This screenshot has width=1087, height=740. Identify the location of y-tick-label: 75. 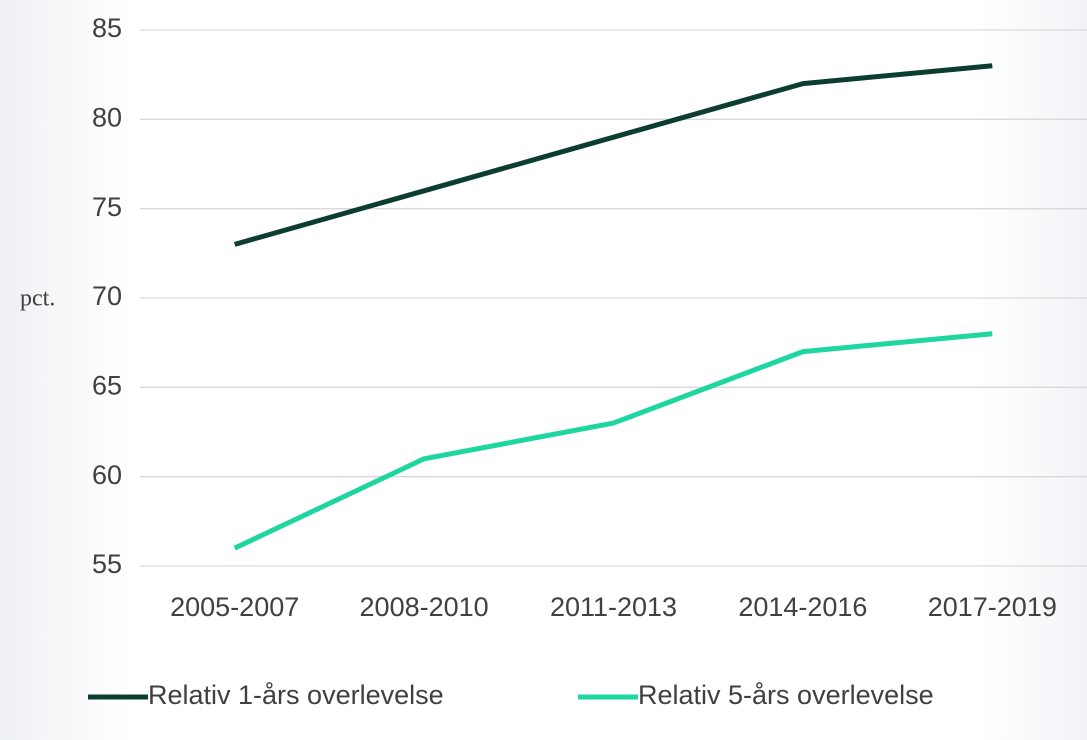
(107, 207).